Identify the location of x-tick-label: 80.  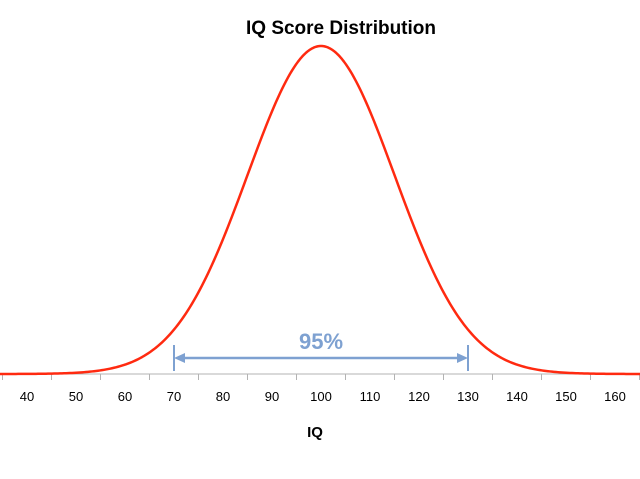
(223, 396).